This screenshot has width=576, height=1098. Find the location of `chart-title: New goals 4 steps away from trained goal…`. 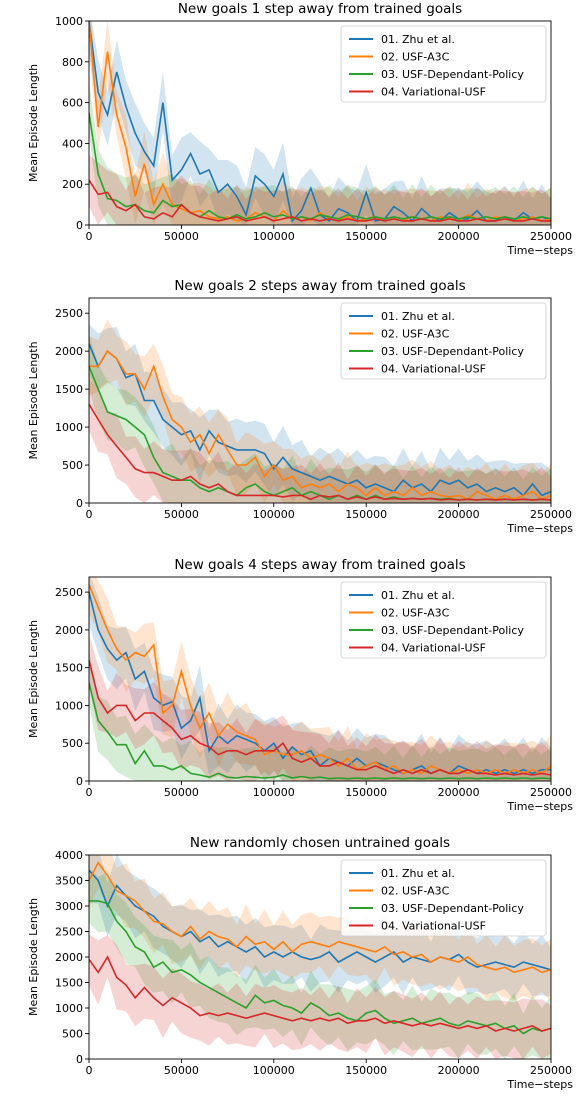

chart-title: New goals 4 steps away from trained goal… is located at coordinates (319, 565).